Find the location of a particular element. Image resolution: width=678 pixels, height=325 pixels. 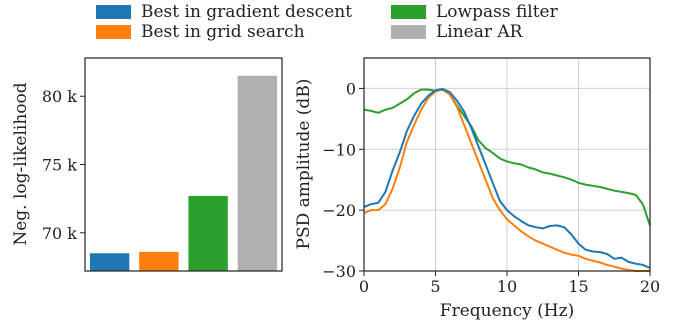

psd-x-axis: 0 5 10 15 20 is located at coordinates (509, 283).